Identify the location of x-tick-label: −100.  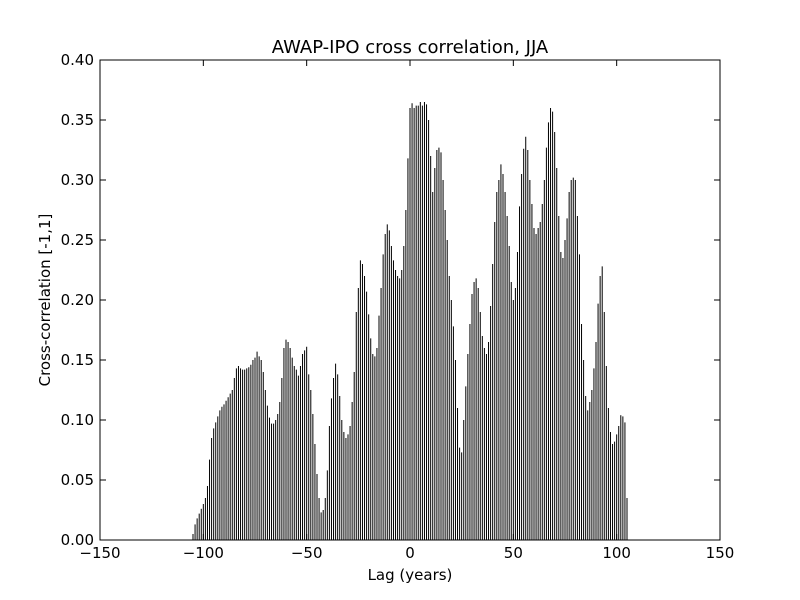
(203, 553).